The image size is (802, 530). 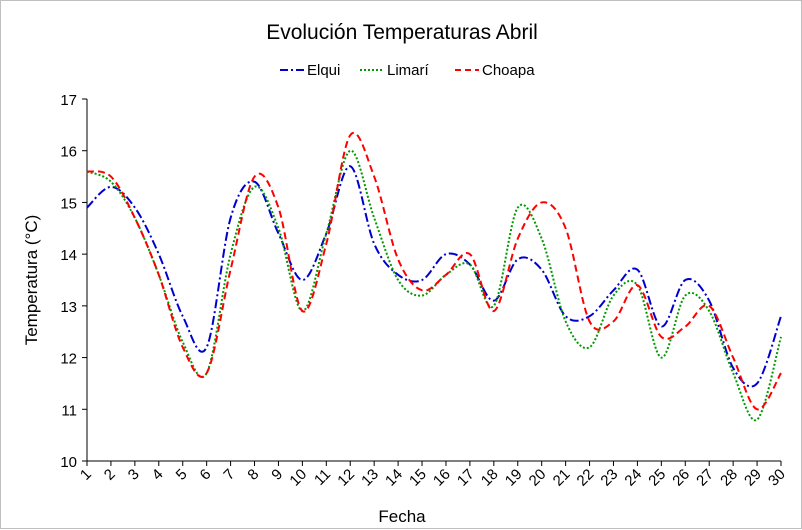 What do you see at coordinates (68, 462) in the screenshot?
I see `y-tick-label: 10` at bounding box center [68, 462].